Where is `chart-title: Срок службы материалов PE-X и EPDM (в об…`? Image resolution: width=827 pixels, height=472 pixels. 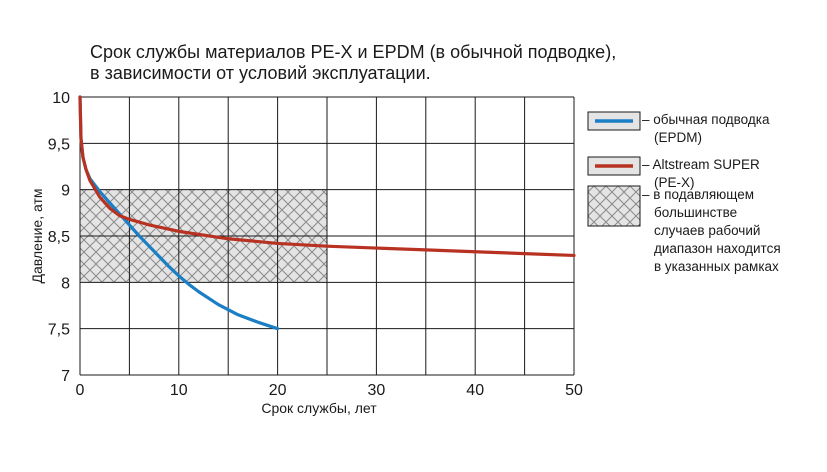 chart-title: Срок службы материалов PE-X и EPDM (в об… is located at coordinates (353, 63).